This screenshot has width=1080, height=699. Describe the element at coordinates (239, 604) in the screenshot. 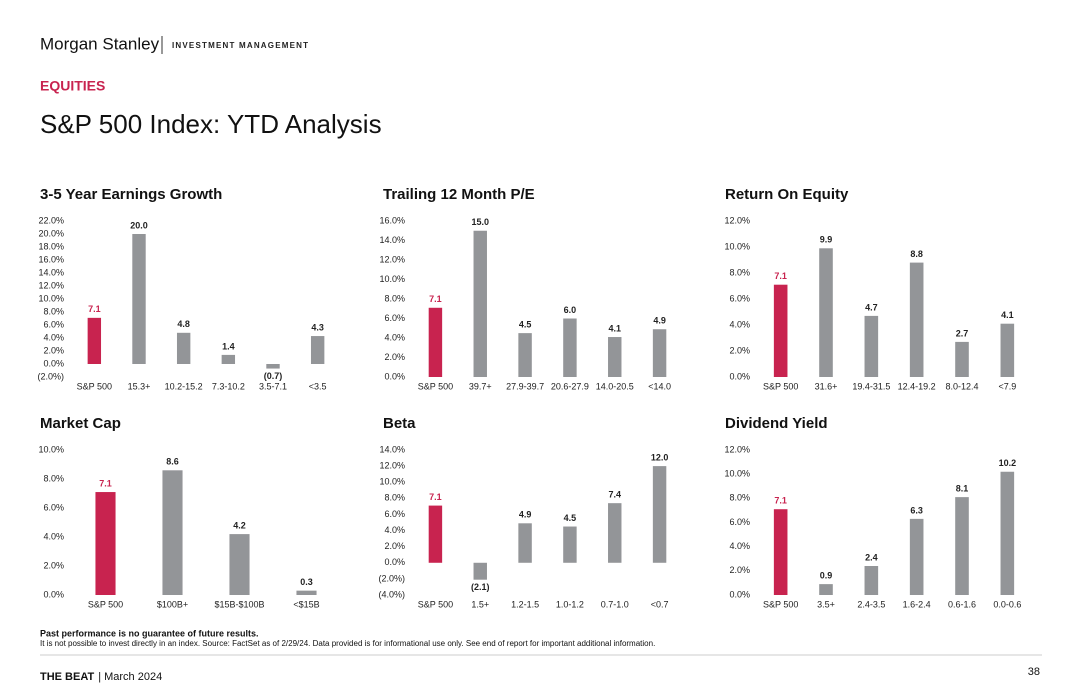

I see `x-tick-label: $15B-$100B` at that location.